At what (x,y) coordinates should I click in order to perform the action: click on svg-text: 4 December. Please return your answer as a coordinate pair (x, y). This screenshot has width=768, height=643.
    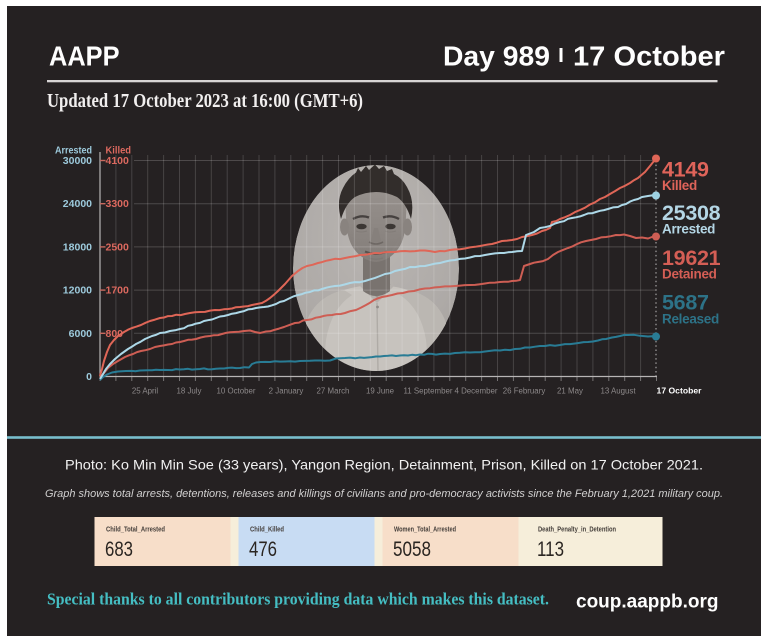
    Looking at the image, I should click on (476, 391).